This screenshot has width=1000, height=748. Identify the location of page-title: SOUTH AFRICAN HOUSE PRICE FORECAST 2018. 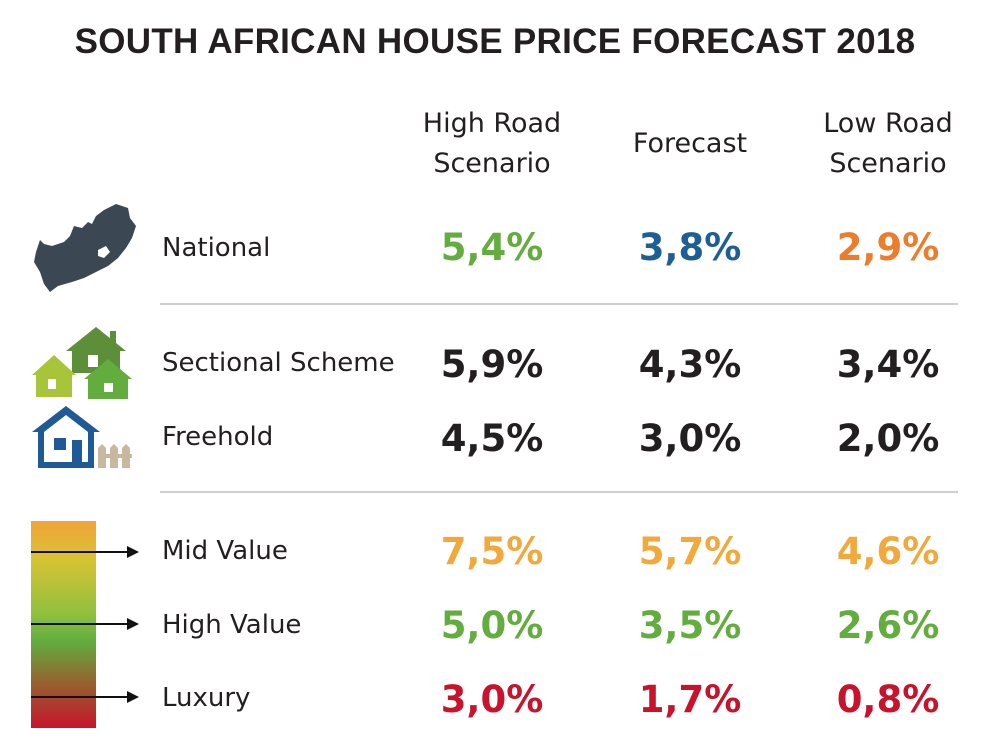
(495, 41).